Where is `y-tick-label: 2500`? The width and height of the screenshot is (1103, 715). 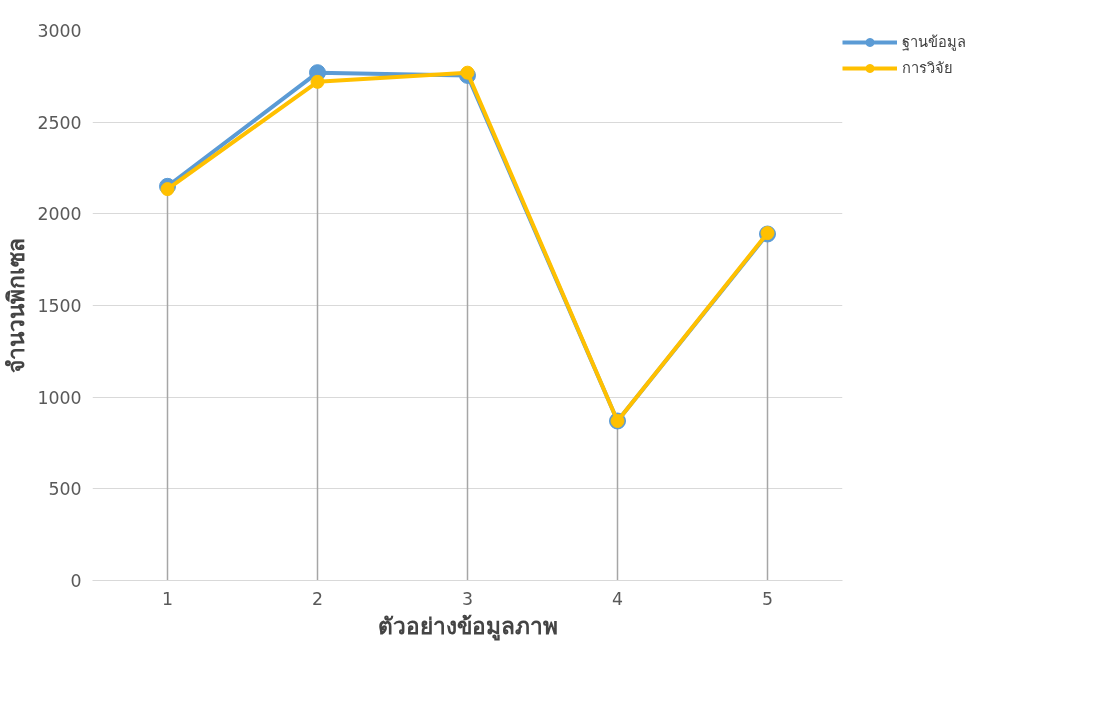 y-tick-label: 2500 is located at coordinates (59, 122).